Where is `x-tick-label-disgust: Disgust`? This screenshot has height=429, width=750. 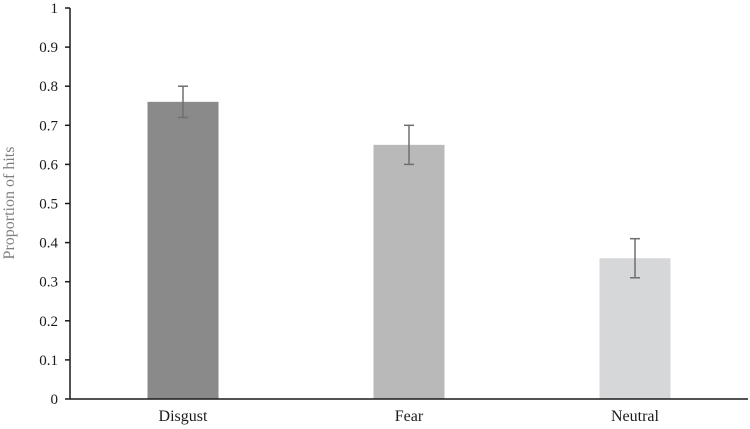 x-tick-label-disgust: Disgust is located at coordinates (183, 416).